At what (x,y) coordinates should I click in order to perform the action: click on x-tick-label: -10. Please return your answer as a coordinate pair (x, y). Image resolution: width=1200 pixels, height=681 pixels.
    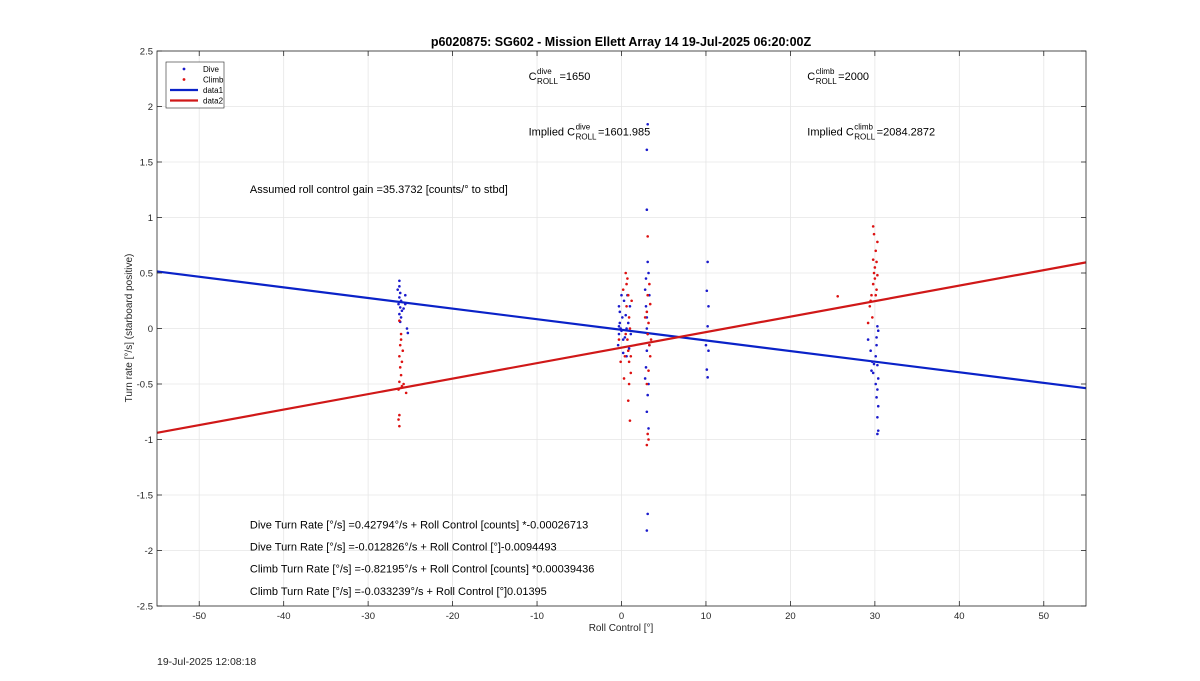
    Looking at the image, I should click on (537, 616).